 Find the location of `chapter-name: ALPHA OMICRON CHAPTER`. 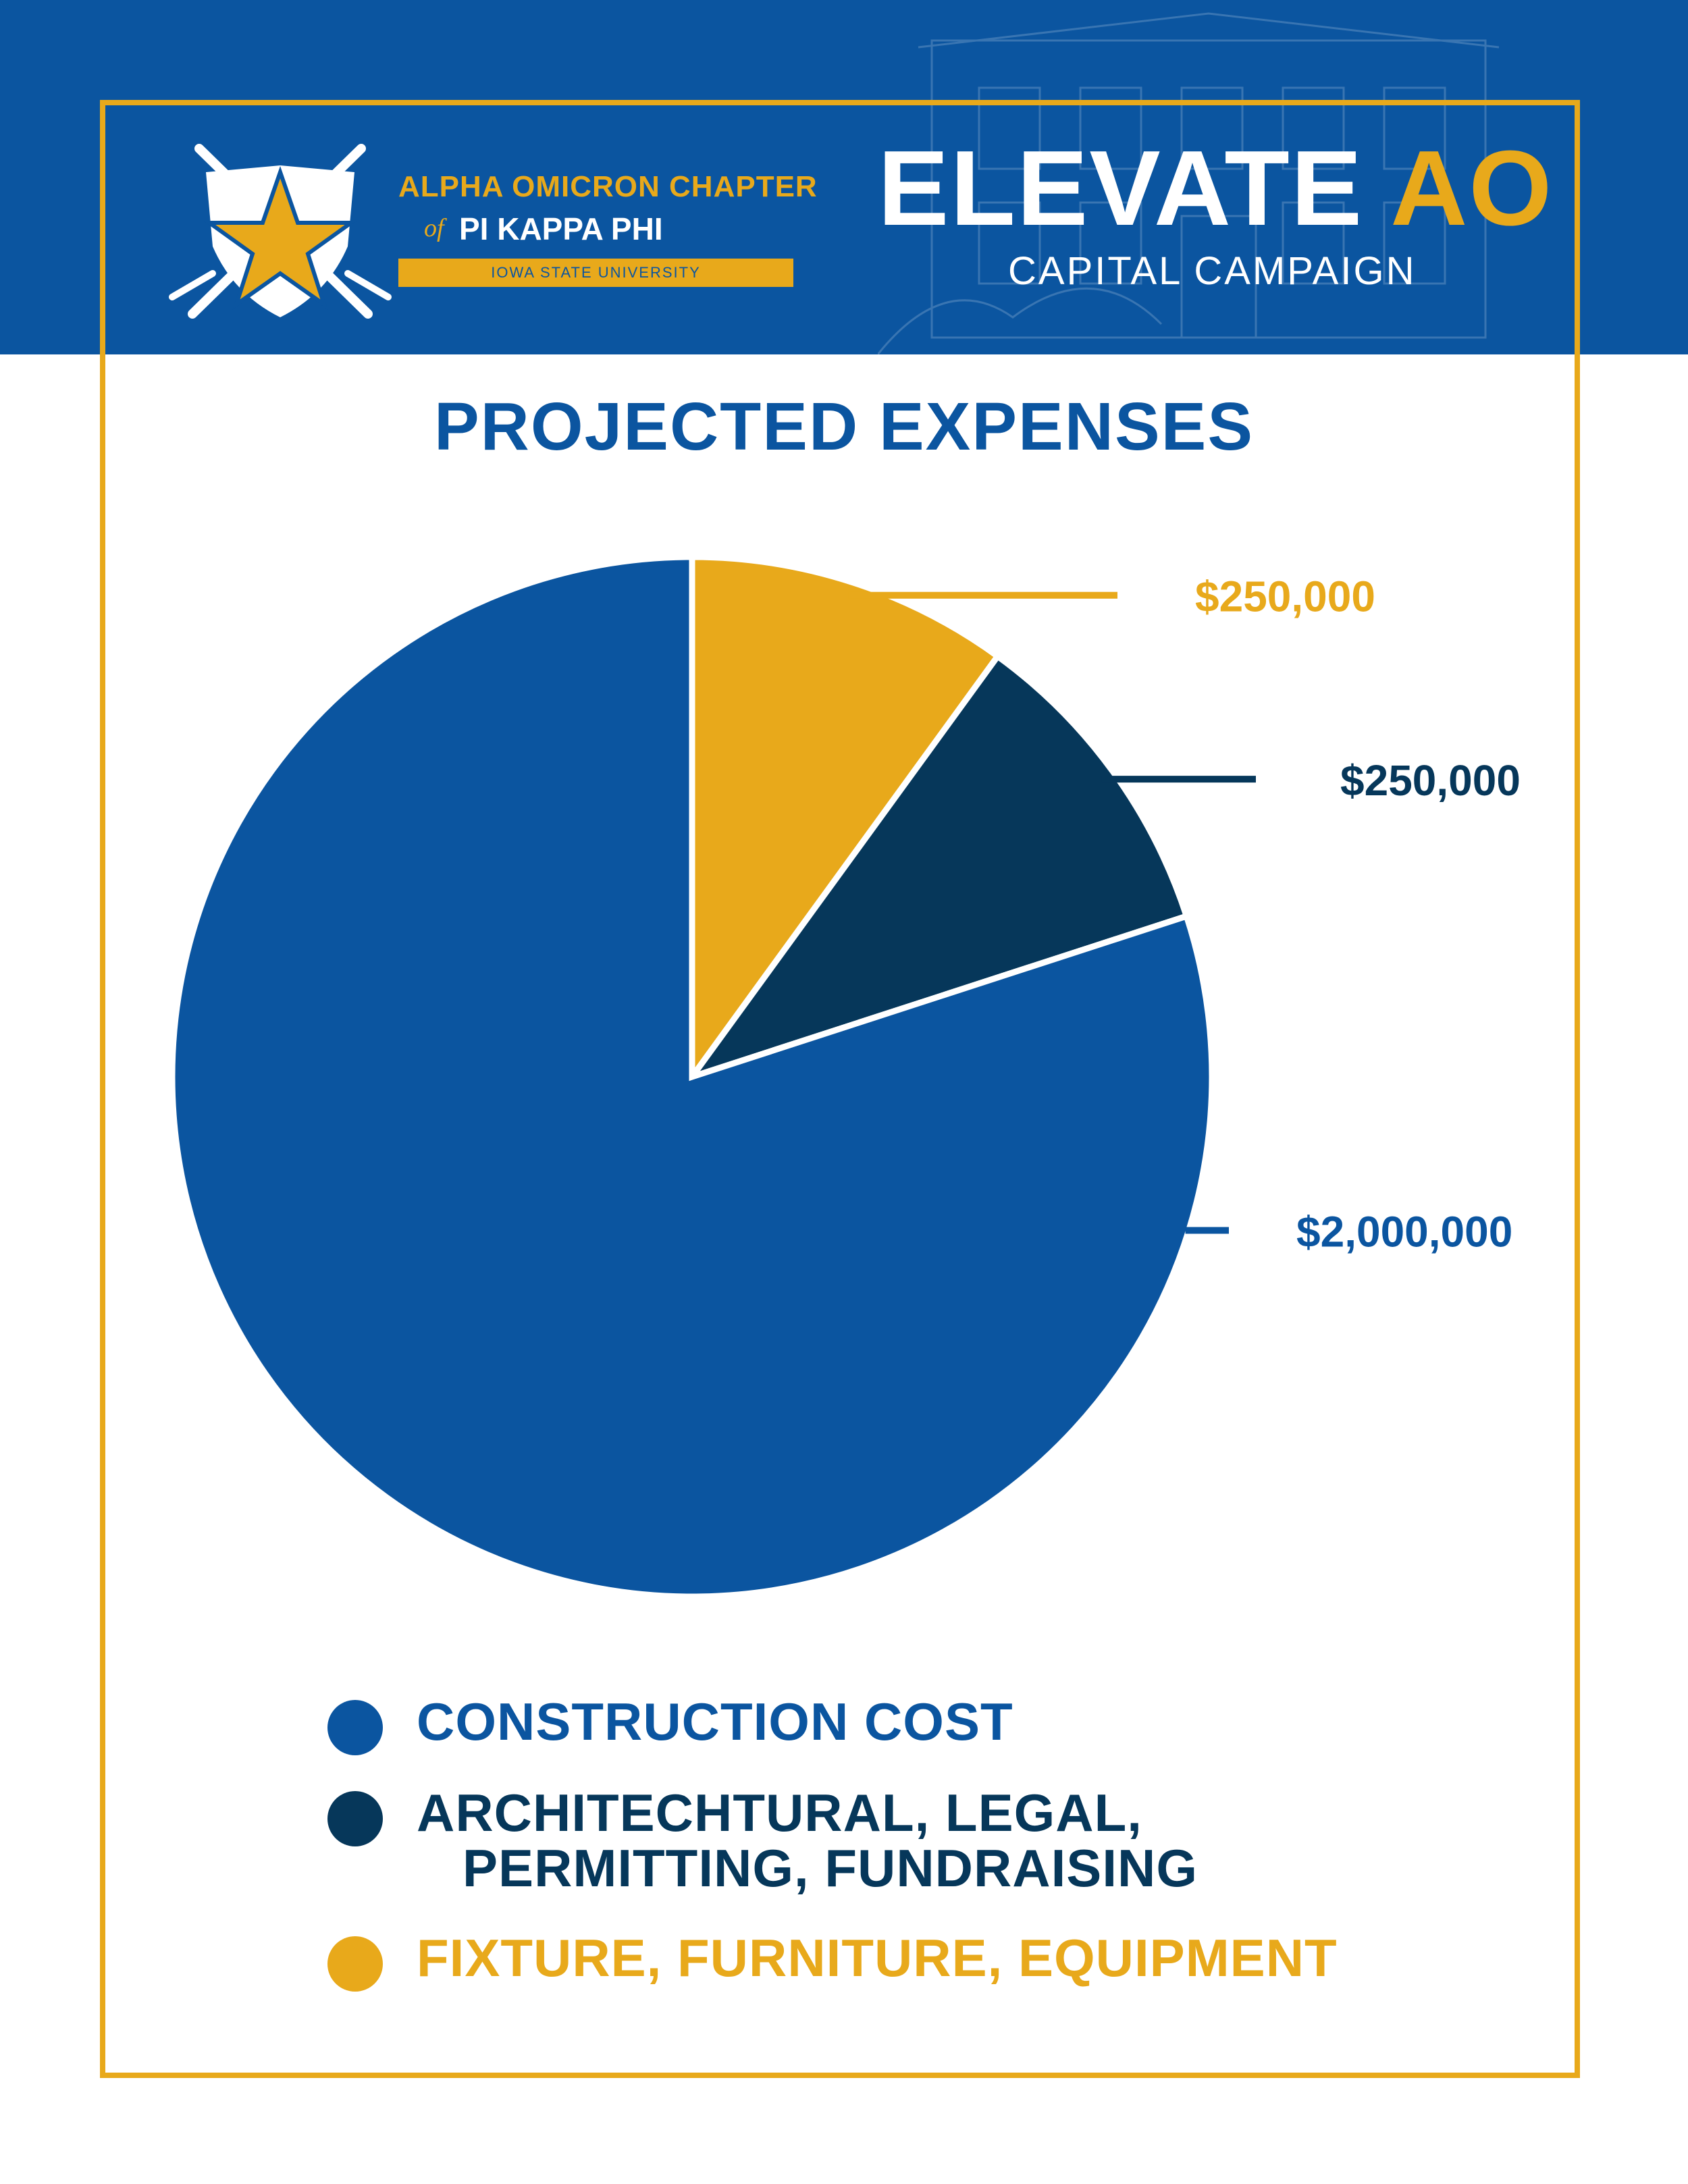

chapter-name: ALPHA OMICRON CHAPTER is located at coordinates (608, 186).